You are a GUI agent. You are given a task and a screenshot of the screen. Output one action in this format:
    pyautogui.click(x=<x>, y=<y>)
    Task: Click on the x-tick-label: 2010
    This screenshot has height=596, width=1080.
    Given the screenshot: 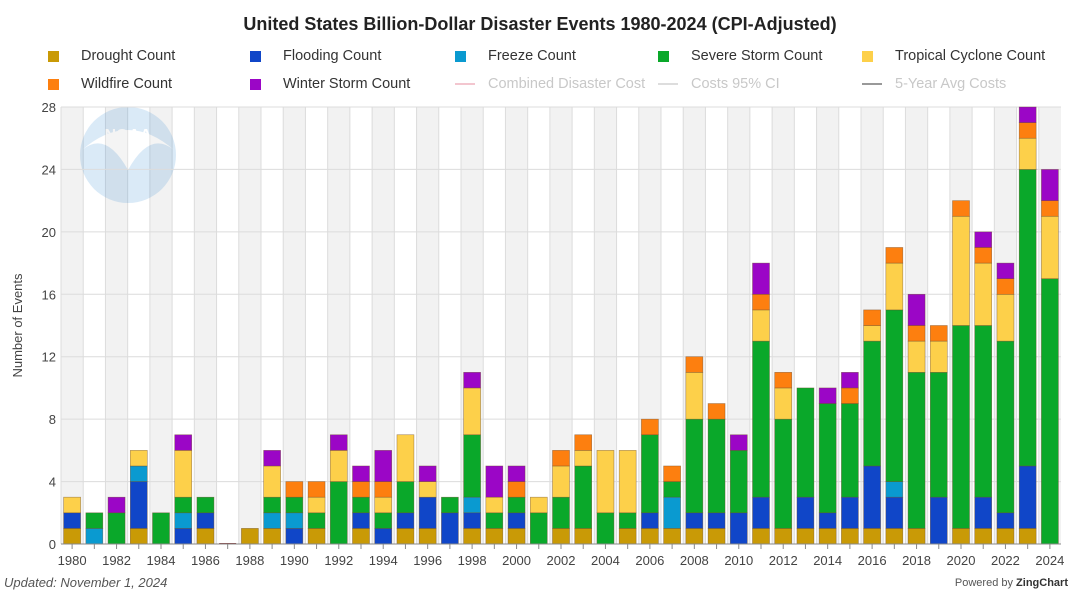 What is the action you would take?
    pyautogui.click(x=738, y=560)
    